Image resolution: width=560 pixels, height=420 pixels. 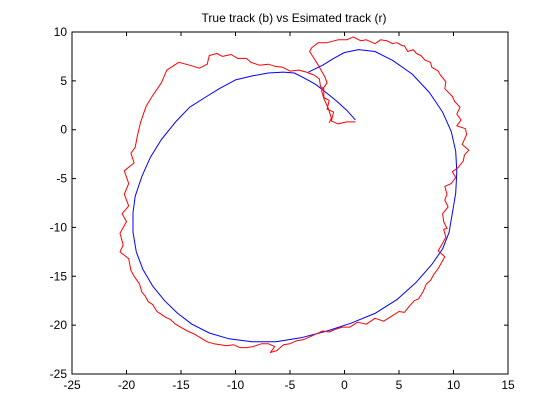 What do you see at coordinates (63, 130) in the screenshot?
I see `y-tick-label: 0` at bounding box center [63, 130].